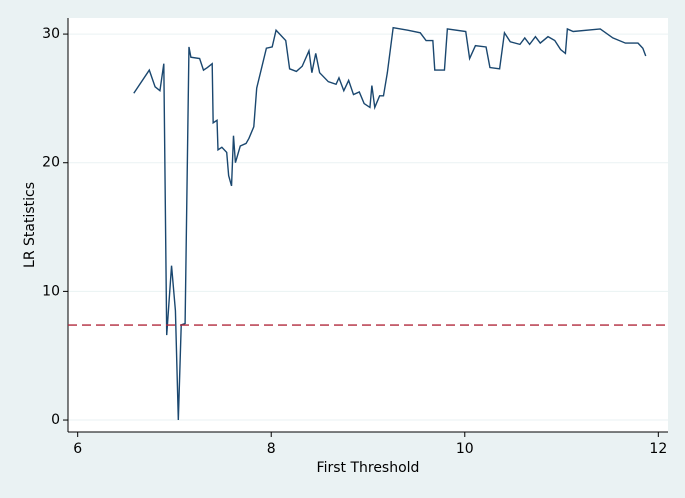 This screenshot has height=498, width=685. I want to click on y-tick-label: 30, so click(51, 34).